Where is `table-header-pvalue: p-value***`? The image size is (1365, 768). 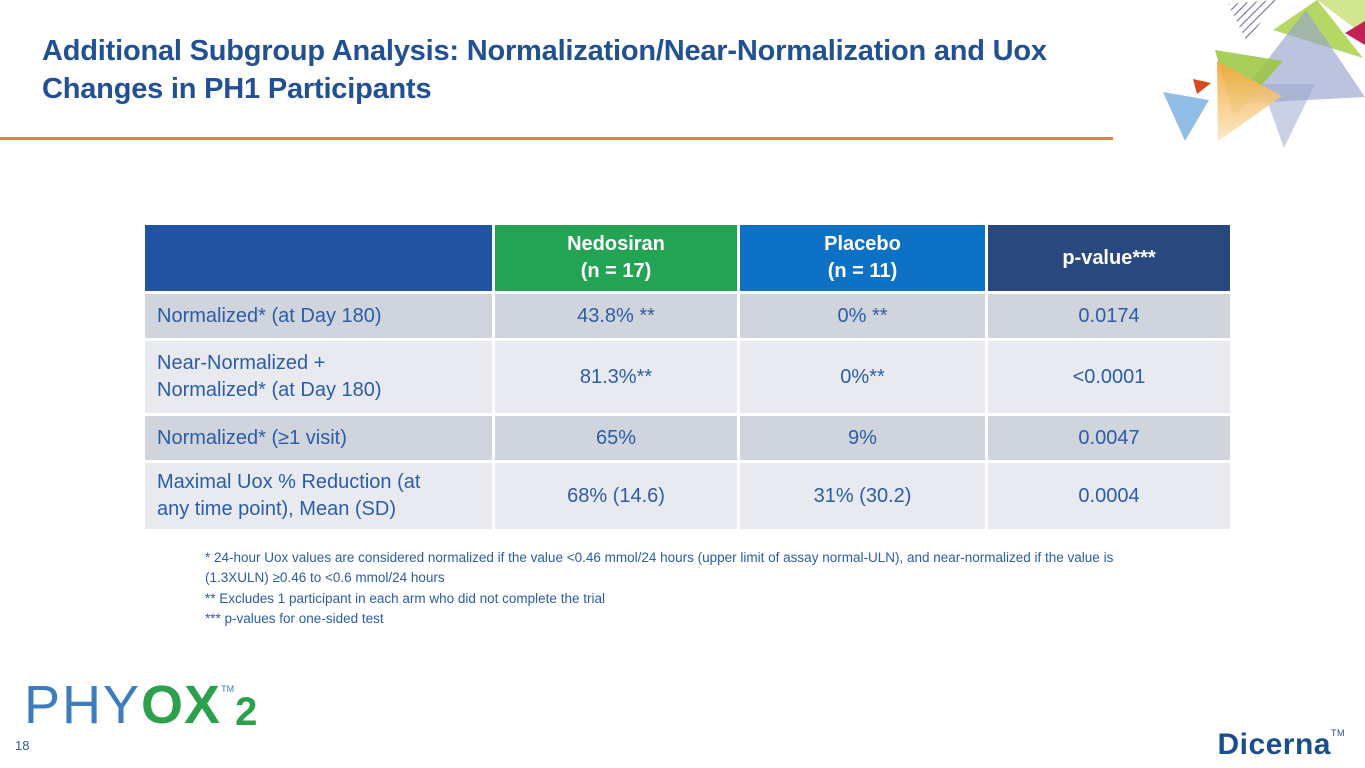 table-header-pvalue: p-value*** is located at coordinates (1109, 258).